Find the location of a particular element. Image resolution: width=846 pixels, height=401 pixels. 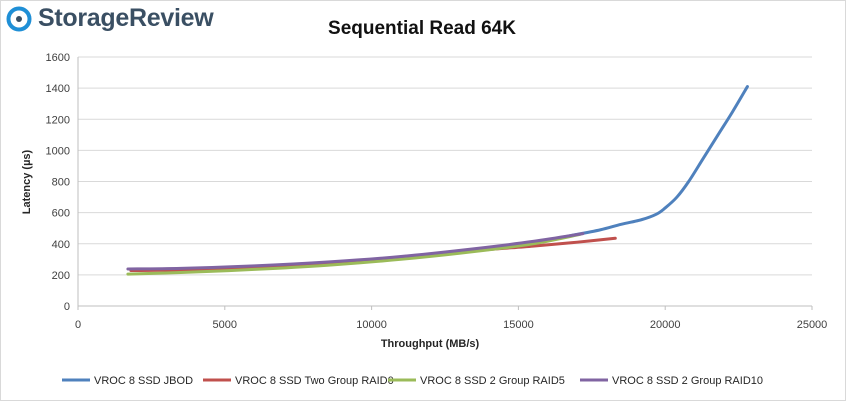

x-tick-label: 15000 is located at coordinates (518, 325).